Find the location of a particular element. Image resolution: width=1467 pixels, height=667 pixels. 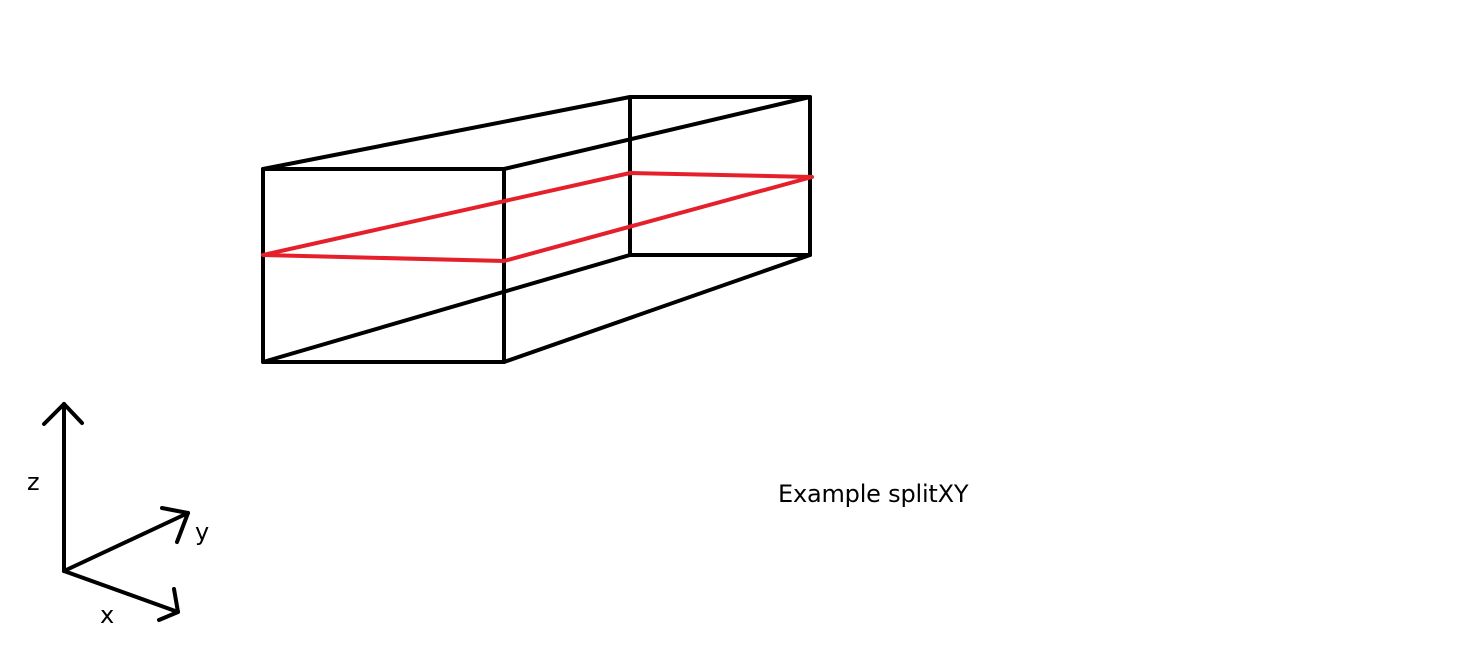

box-front-face is located at coordinates (383, 265).